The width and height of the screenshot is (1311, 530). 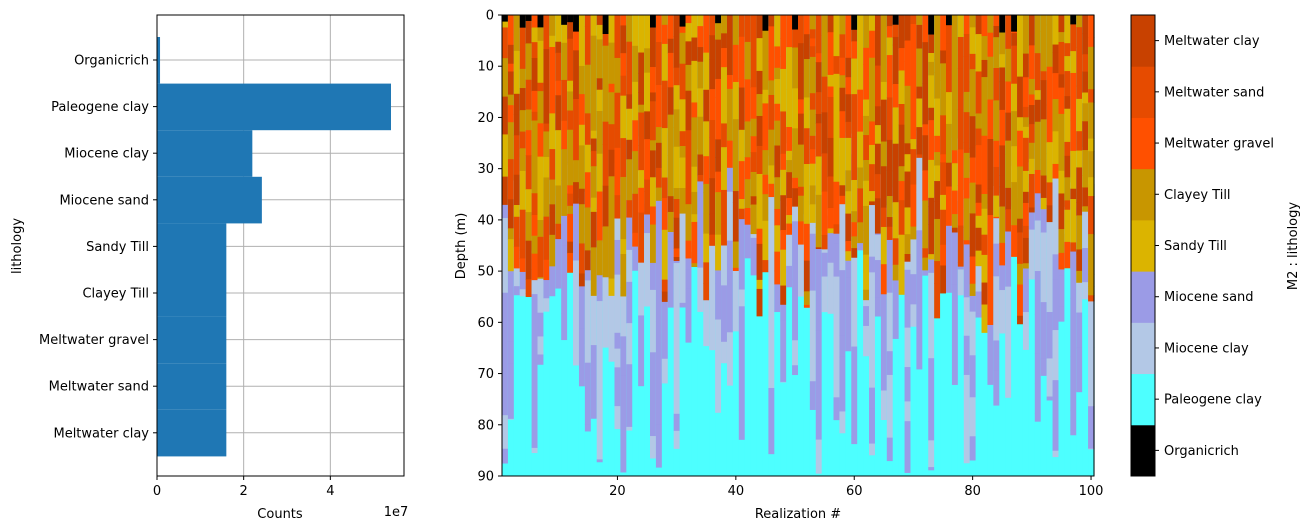 What do you see at coordinates (157, 491) in the screenshot?
I see `histogram-x-tick-label: 0` at bounding box center [157, 491].